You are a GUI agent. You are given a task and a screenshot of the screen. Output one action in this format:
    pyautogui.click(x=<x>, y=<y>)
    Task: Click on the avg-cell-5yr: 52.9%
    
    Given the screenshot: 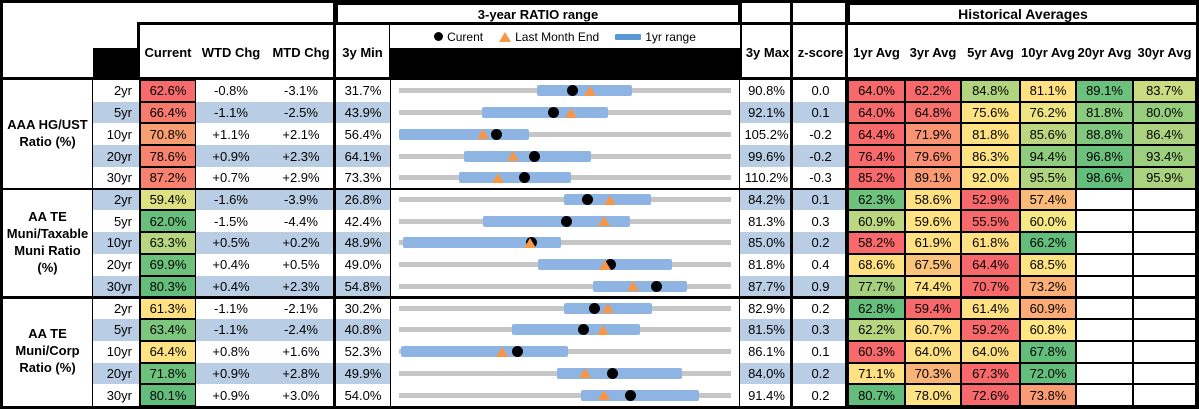 What is the action you would take?
    pyautogui.click(x=990, y=199)
    